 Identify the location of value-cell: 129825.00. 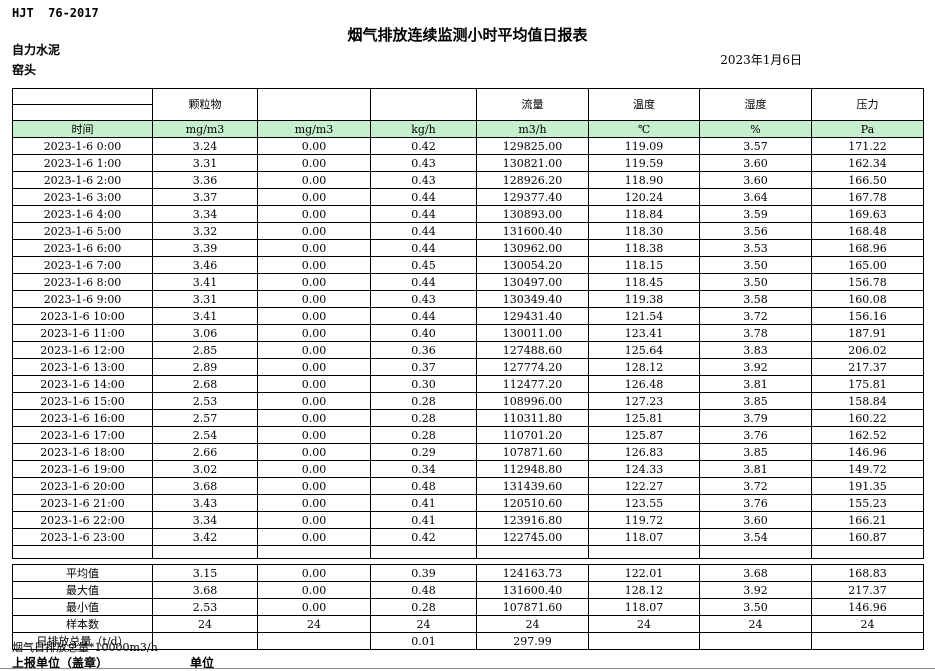
(532, 146).